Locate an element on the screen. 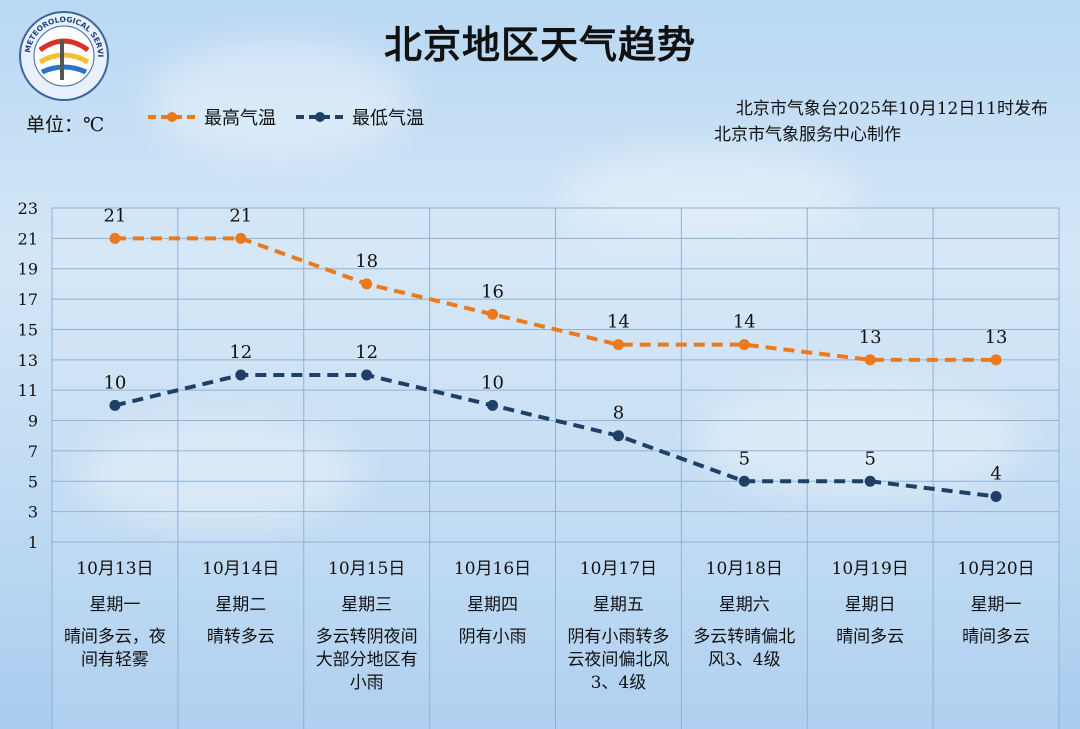 This screenshot has height=729, width=1080. forecast-cell: 10月13日 星期一晴间多云，夜间有轻雾 is located at coordinates (115, 635).